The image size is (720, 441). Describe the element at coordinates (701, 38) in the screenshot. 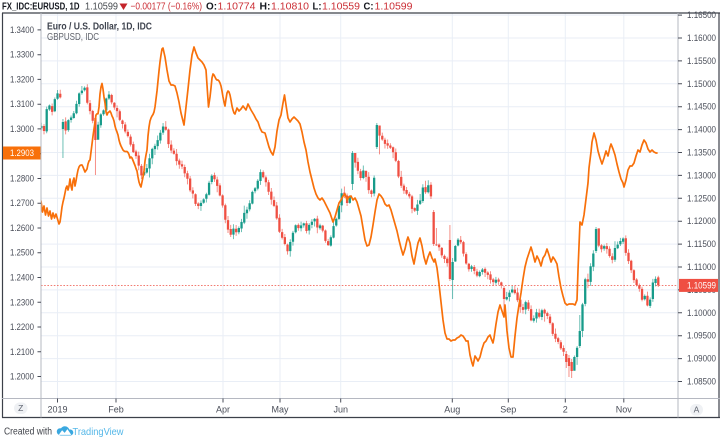

I see `svg-text: 1.16000` at that location.